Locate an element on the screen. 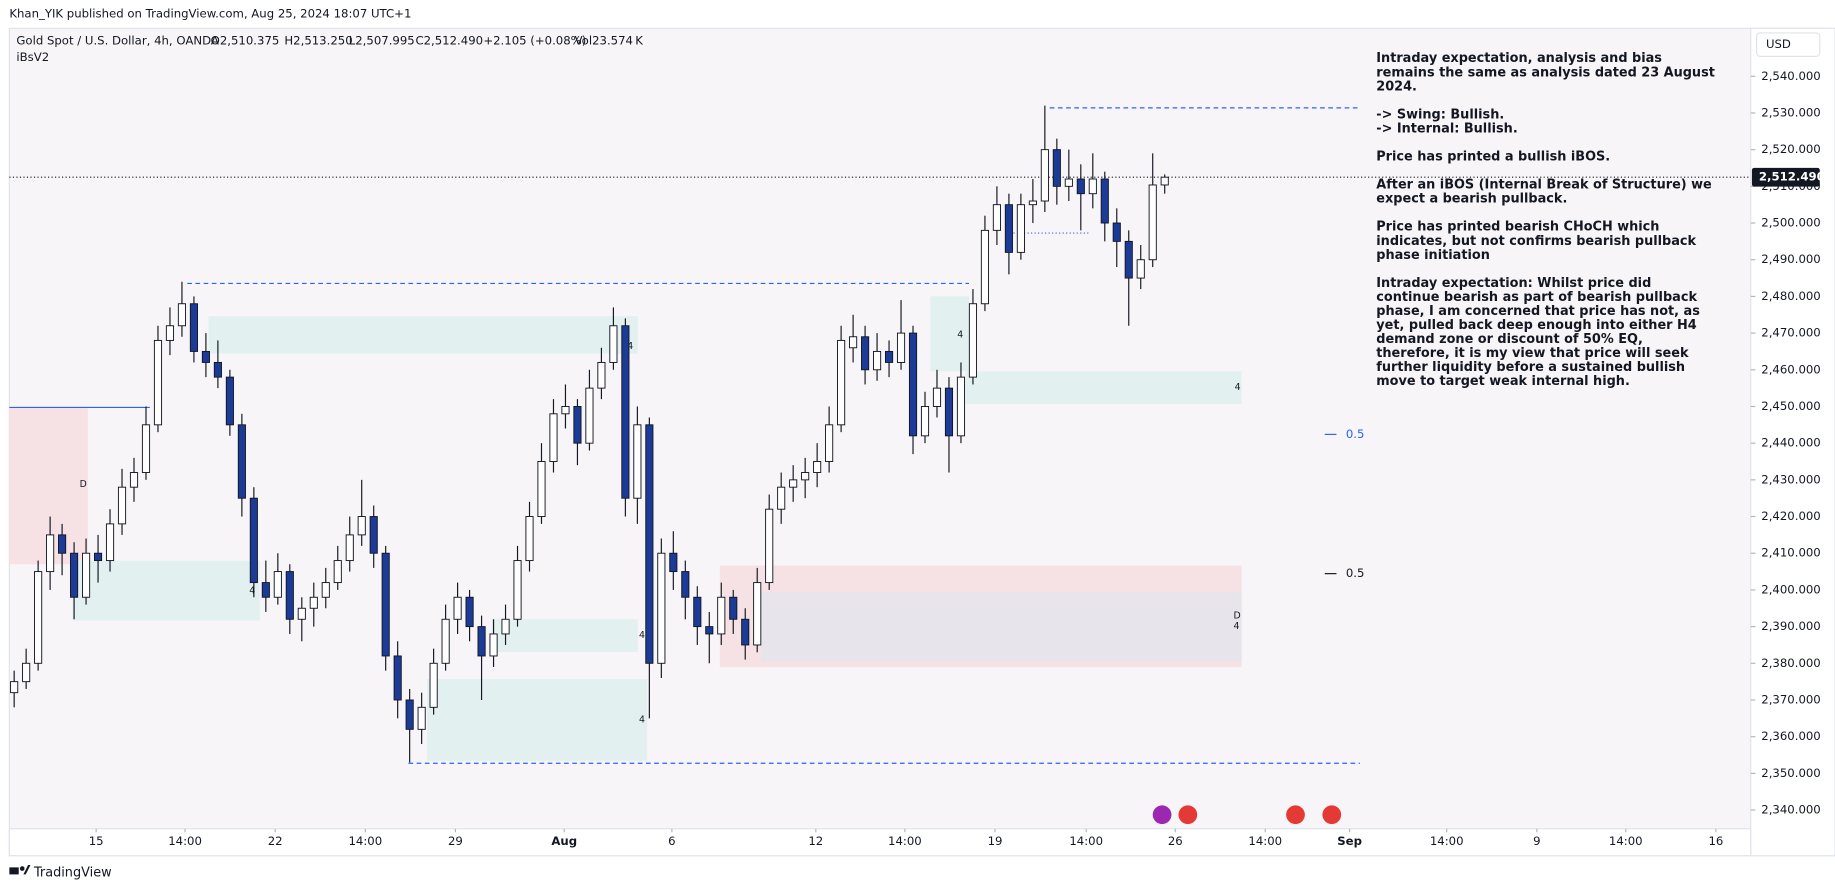  currency-button is located at coordinates (1788, 44).